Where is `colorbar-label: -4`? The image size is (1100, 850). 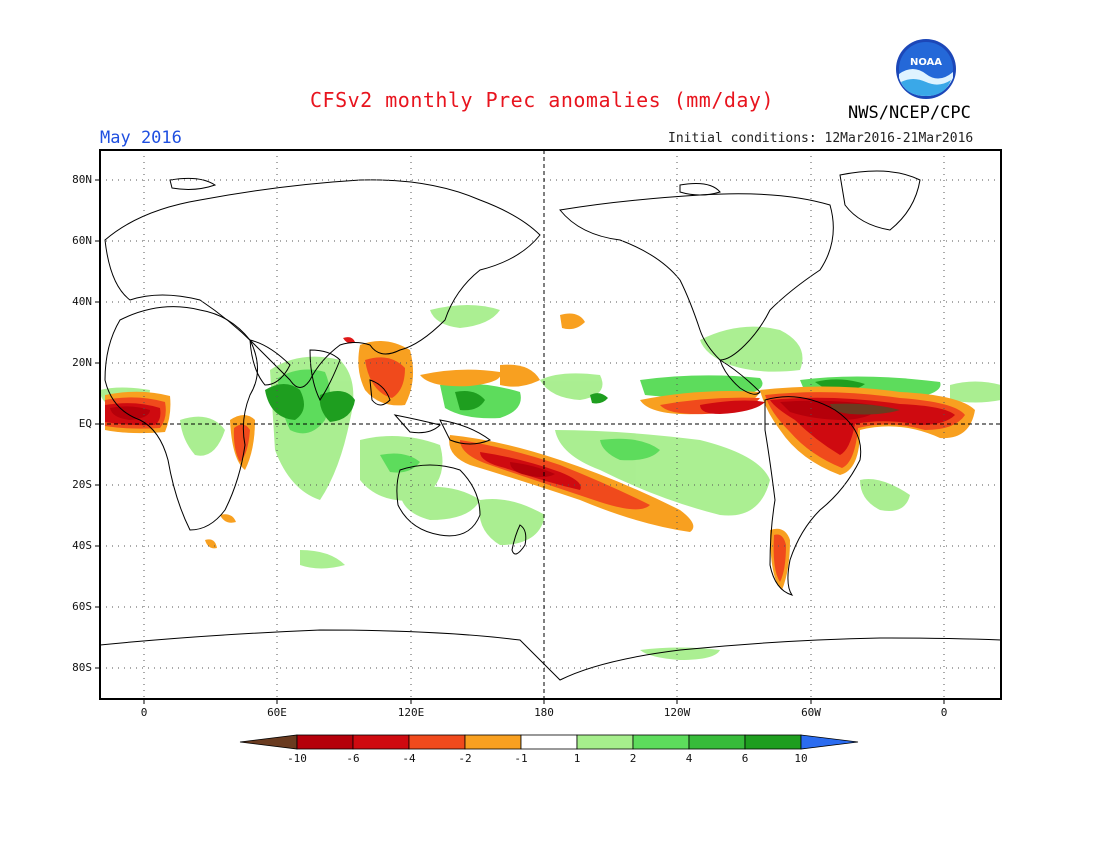
colorbar-label: -4 is located at coordinates (409, 758).